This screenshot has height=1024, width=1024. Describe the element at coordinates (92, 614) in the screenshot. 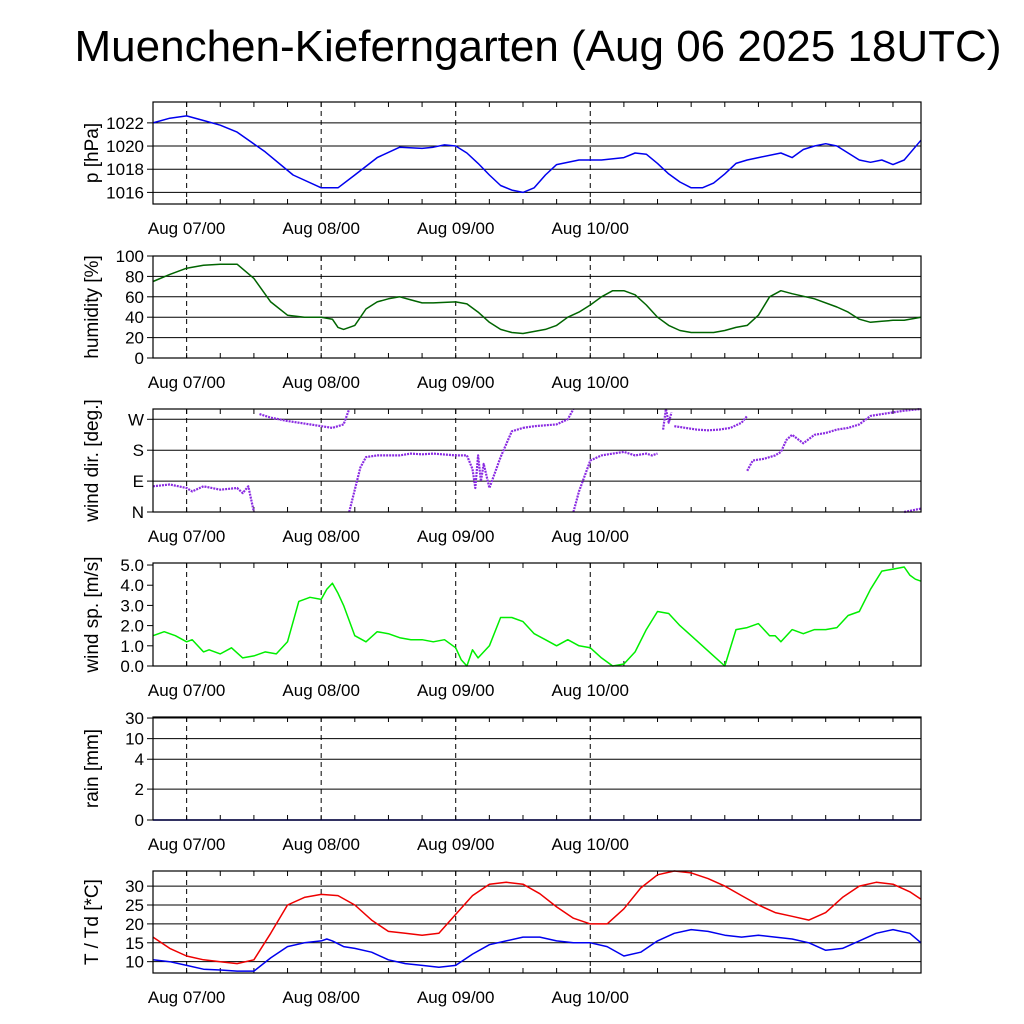

I see `y-axis-label: wind sp. [m/s]` at that location.